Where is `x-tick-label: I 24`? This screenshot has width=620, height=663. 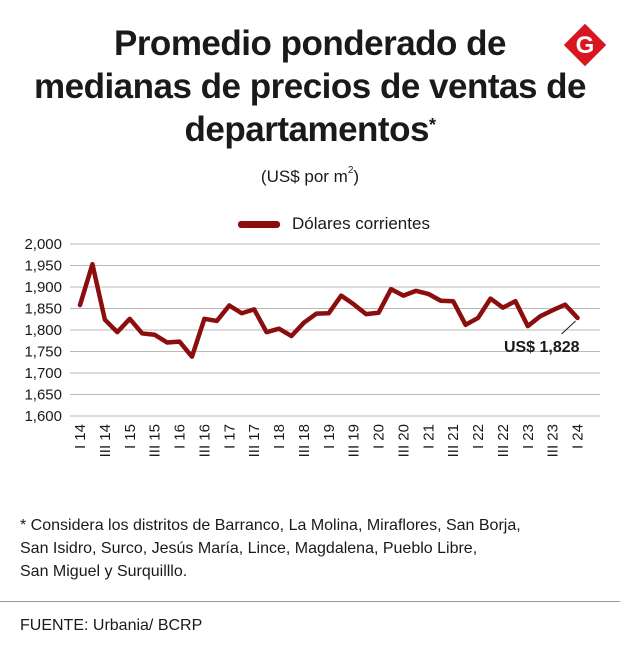 x-tick-label: I 24 is located at coordinates (578, 436).